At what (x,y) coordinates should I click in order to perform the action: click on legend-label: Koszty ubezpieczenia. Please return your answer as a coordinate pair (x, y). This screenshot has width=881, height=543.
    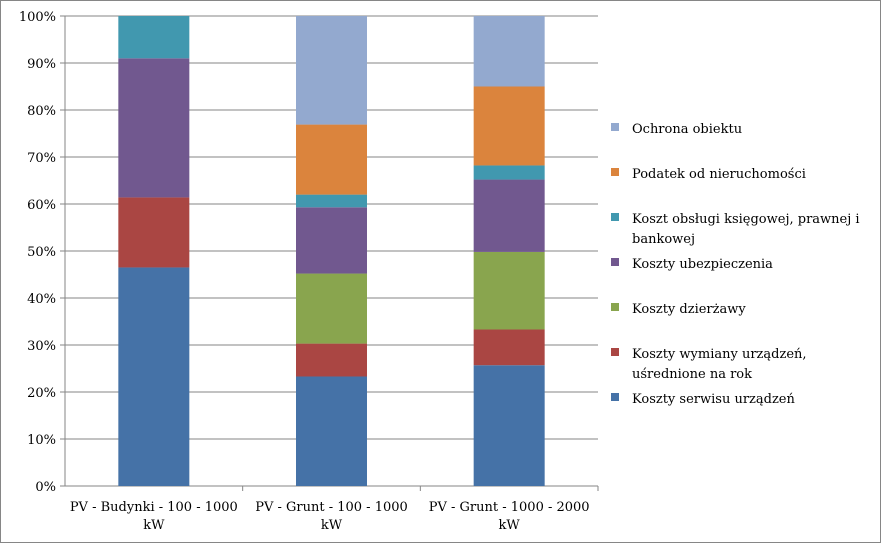
    Looking at the image, I should click on (702, 264).